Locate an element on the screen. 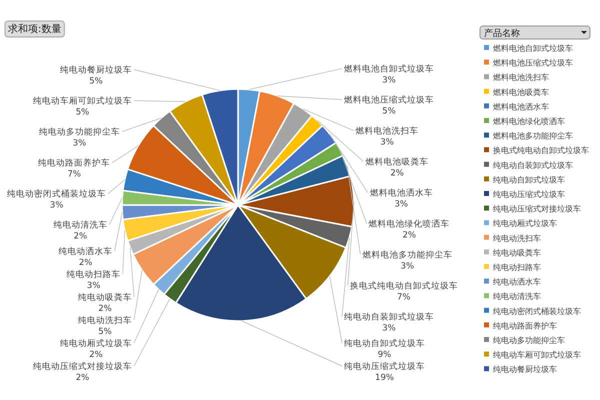  legend-label: 燃料电池吸粪车 is located at coordinates (521, 92).